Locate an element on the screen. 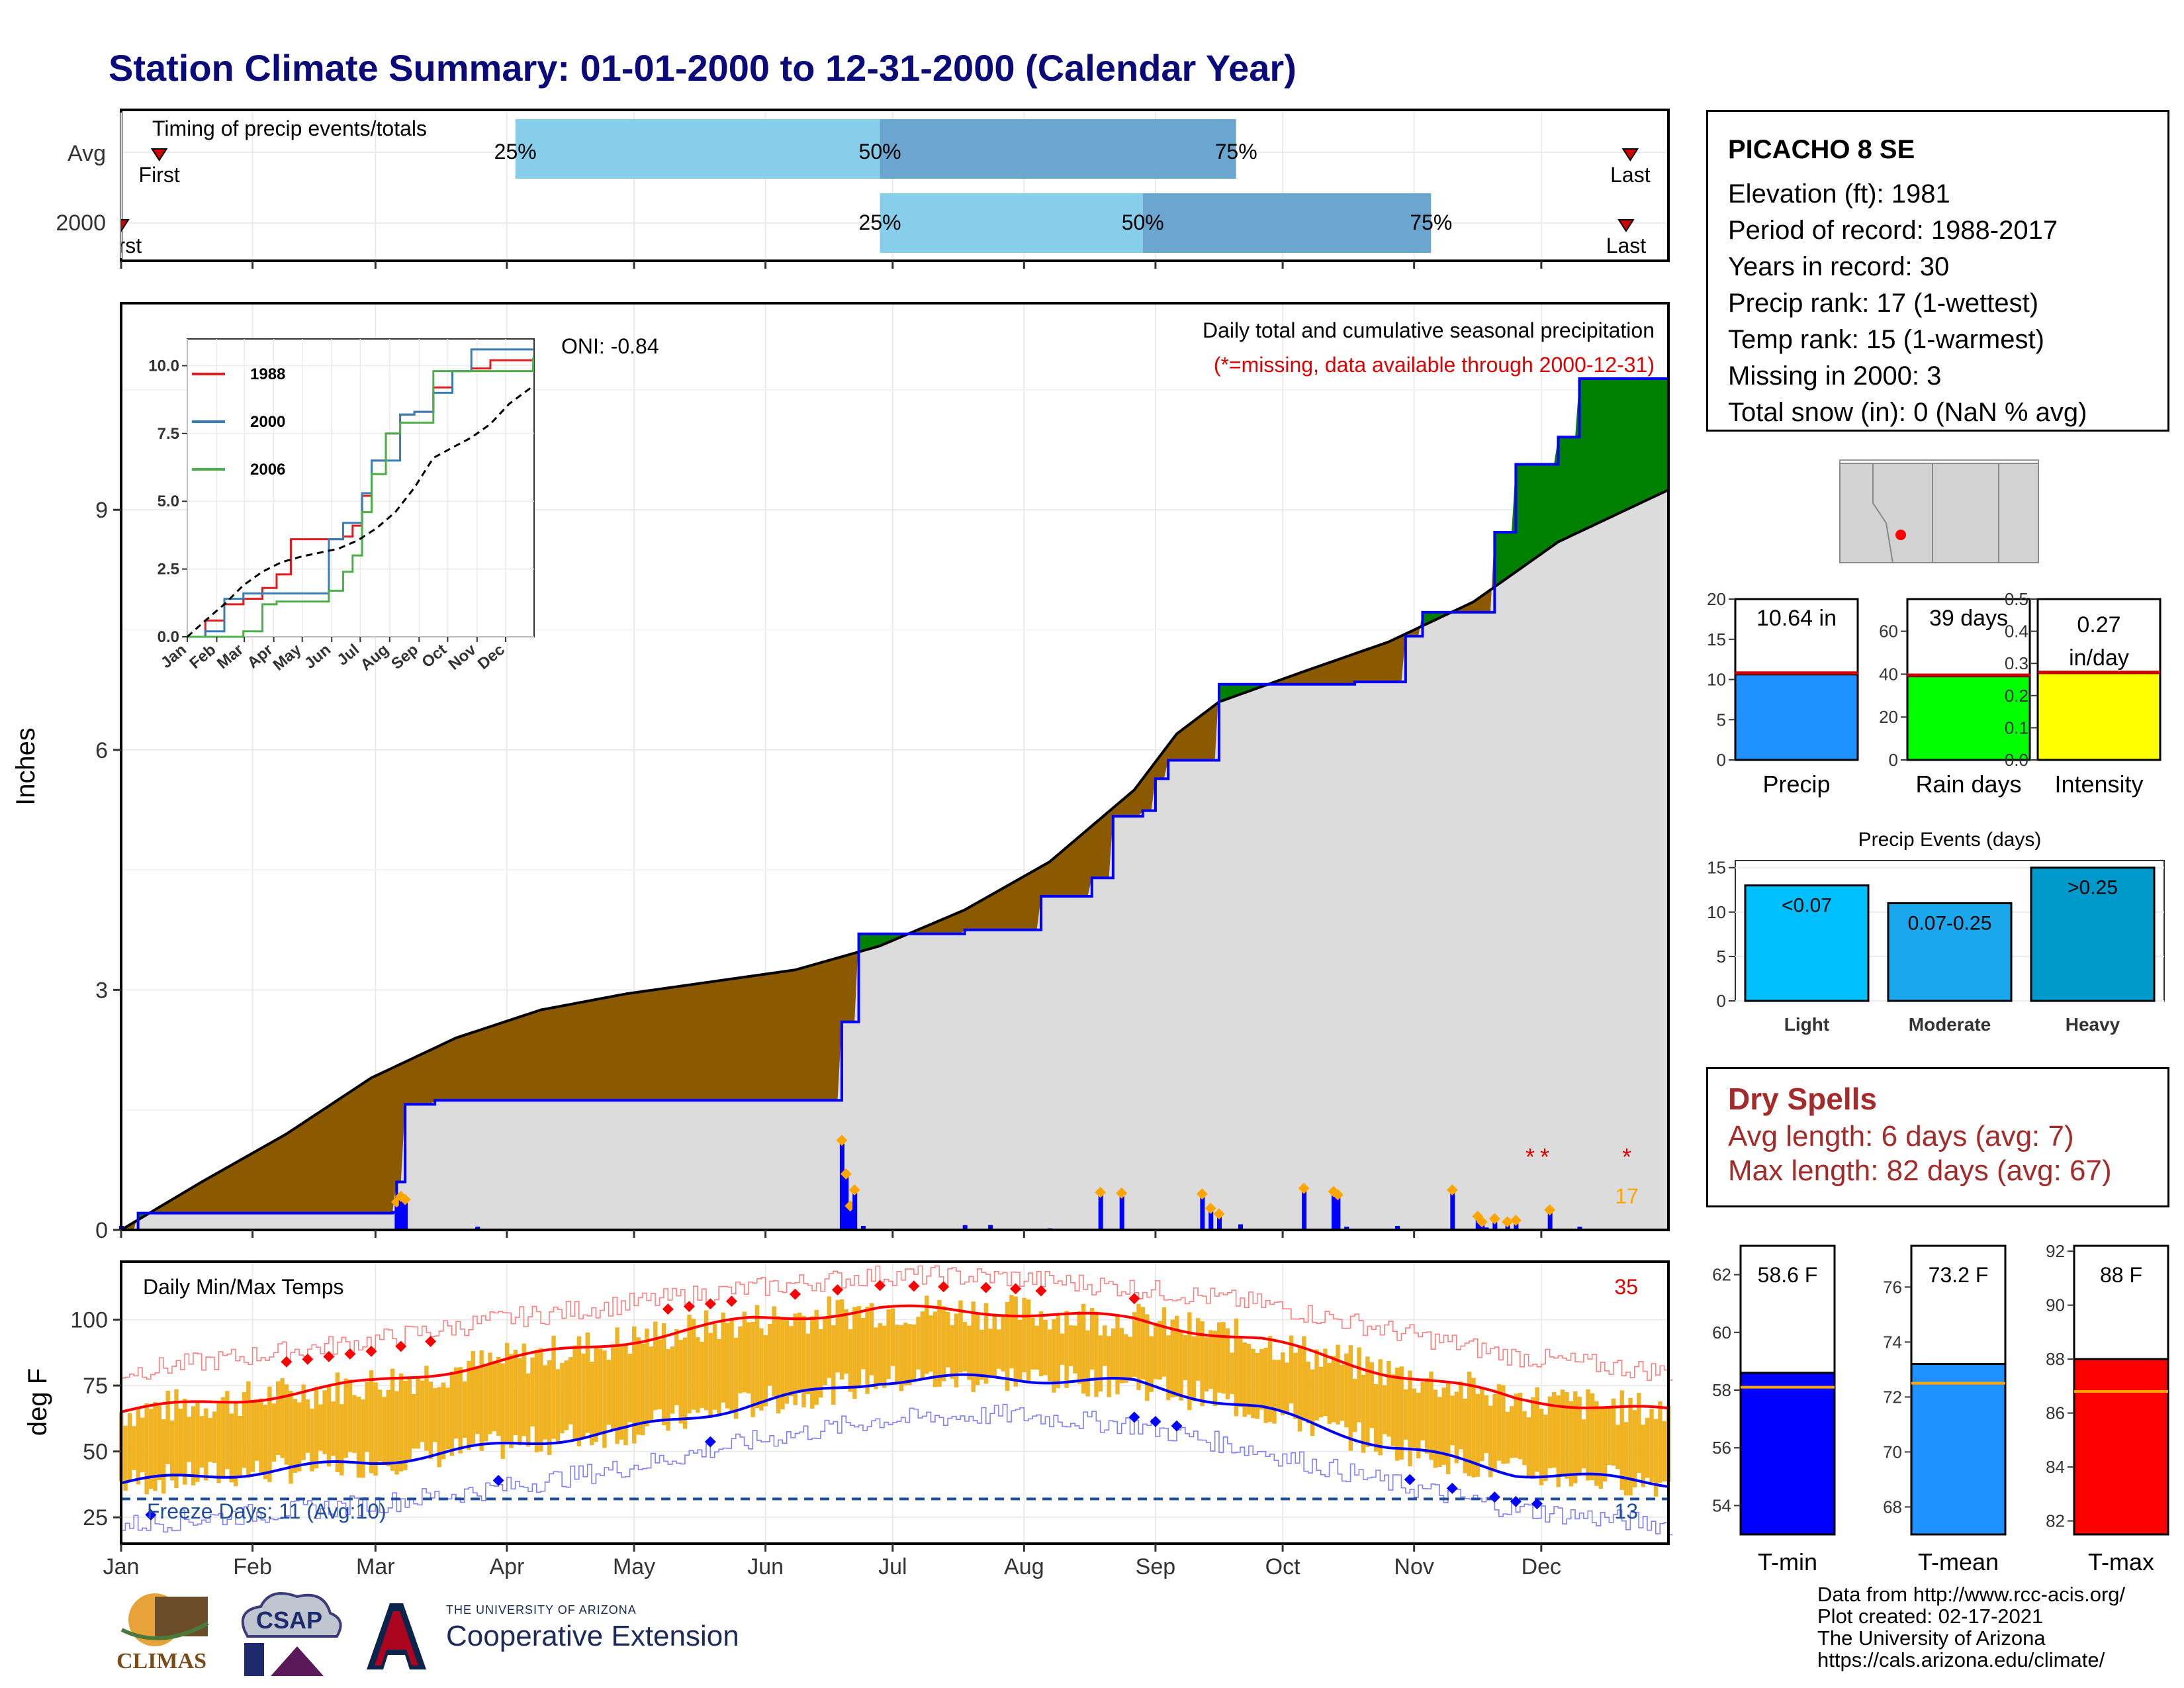 The width and height of the screenshot is (2184, 1688). tbar-y-tick-label: 82 is located at coordinates (2055, 1521).